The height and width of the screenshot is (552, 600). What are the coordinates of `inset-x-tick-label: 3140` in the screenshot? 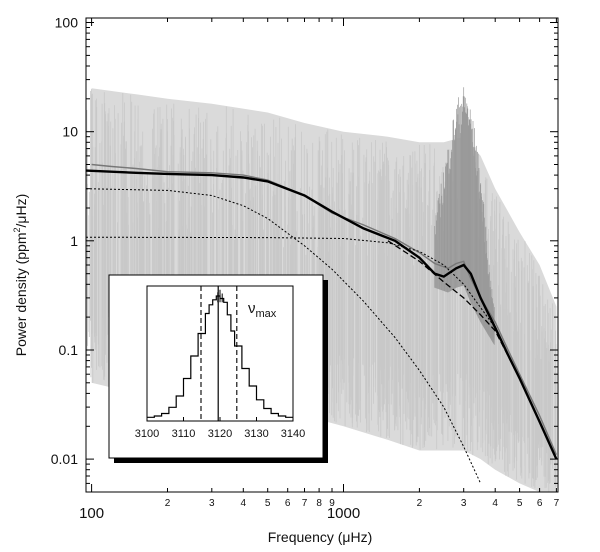 It's located at (293, 434).